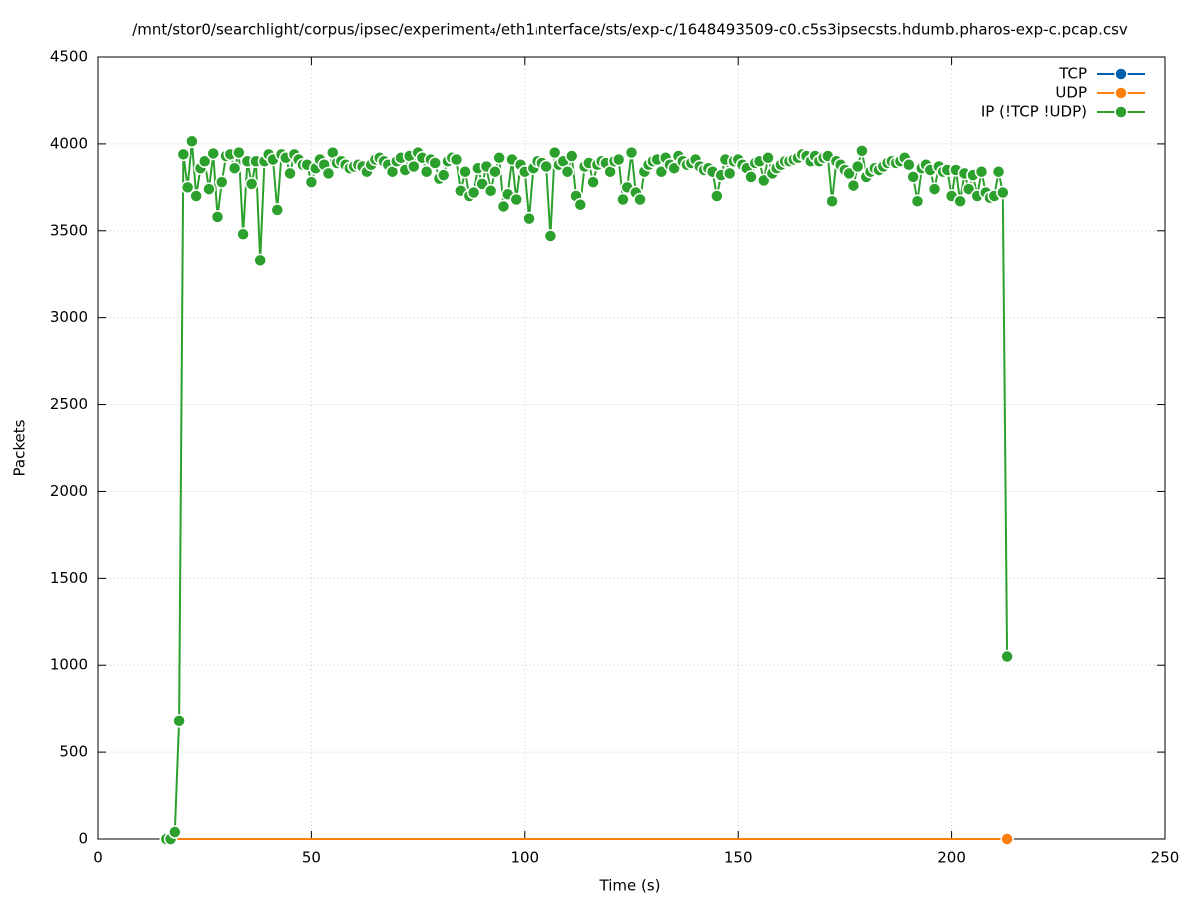 This screenshot has height=900, width=1197. Describe the element at coordinates (69, 665) in the screenshot. I see `y-tick-label: 1000` at that location.